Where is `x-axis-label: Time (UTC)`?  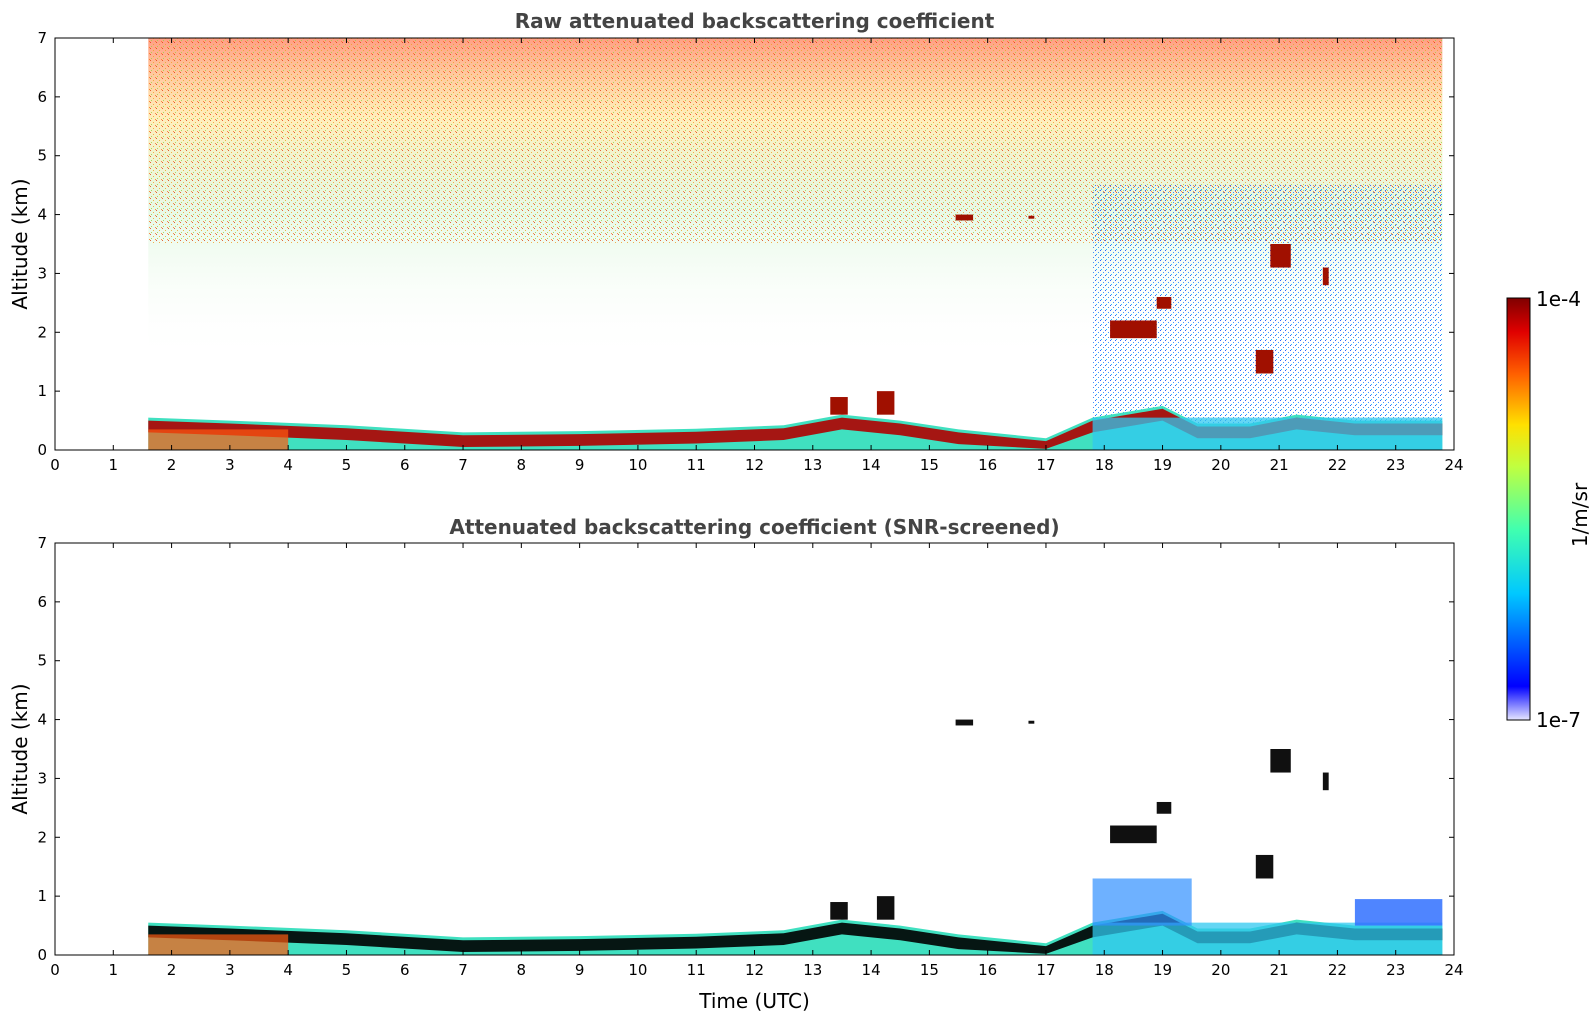
x-axis-label: Time (UTC) is located at coordinates (754, 1001).